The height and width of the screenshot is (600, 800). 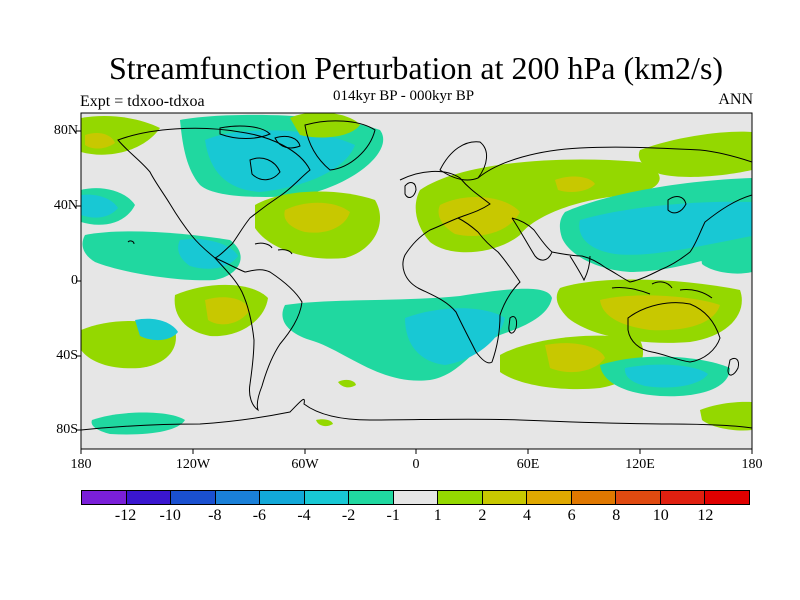 What do you see at coordinates (437, 515) in the screenshot?
I see `colorbar-tick-label: 1` at bounding box center [437, 515].